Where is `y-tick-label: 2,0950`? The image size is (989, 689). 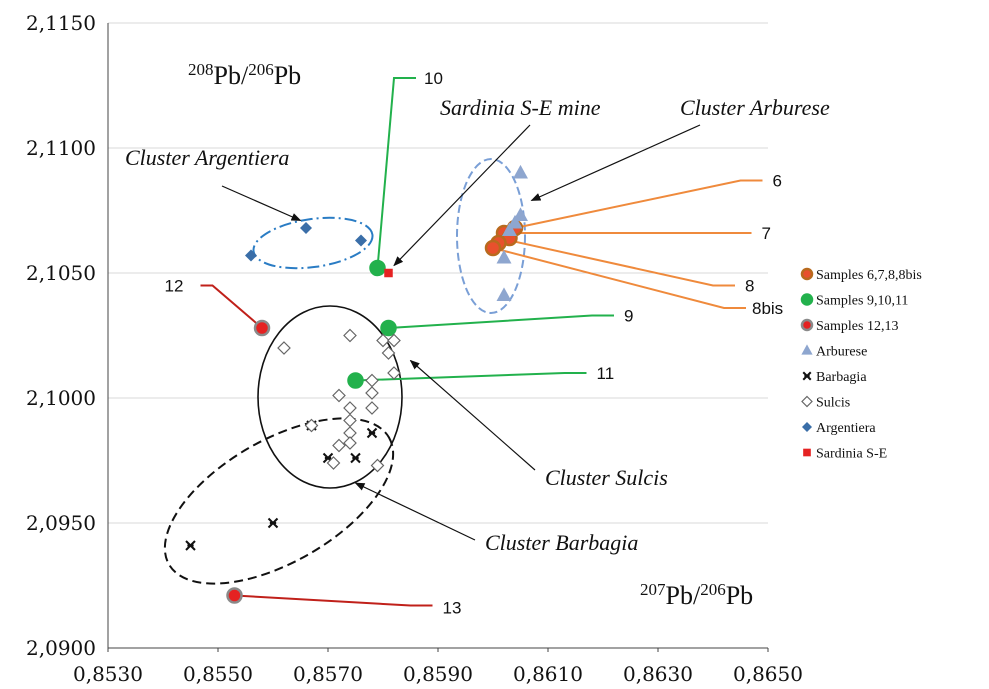 y-tick-label: 2,0950 is located at coordinates (61, 523).